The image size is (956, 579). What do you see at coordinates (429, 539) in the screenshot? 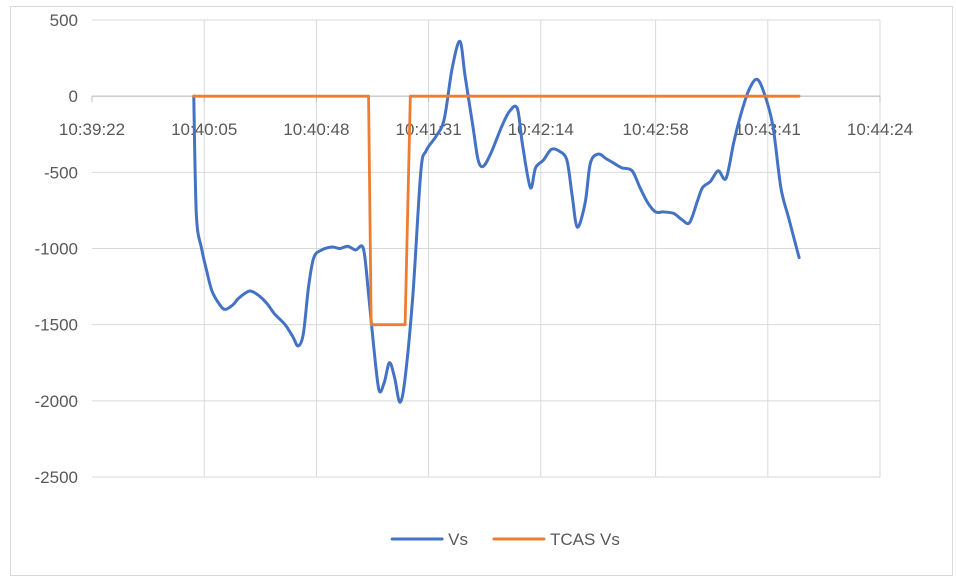
I see `legend-item-vs: Vs` at bounding box center [429, 539].